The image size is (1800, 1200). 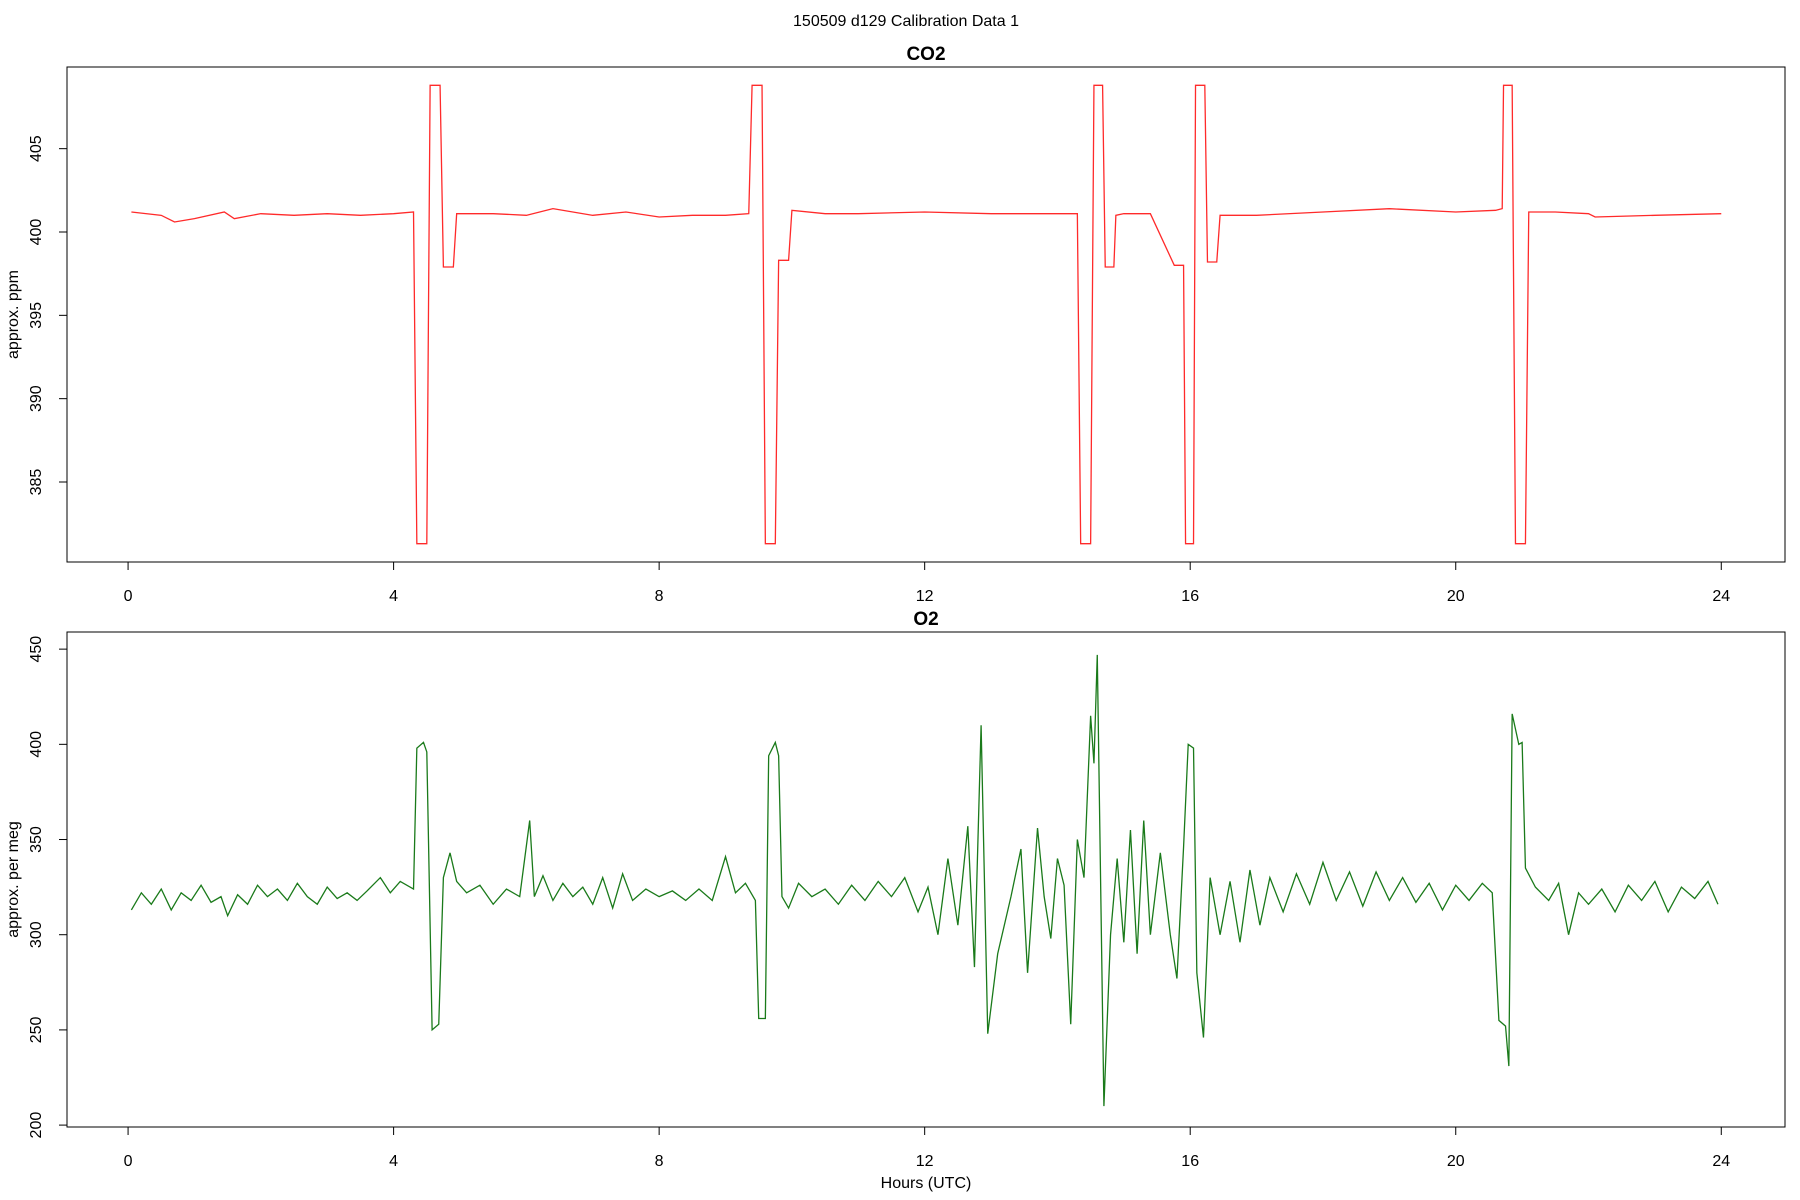 What do you see at coordinates (36, 1125) in the screenshot?
I see `y-tick-label: 200` at bounding box center [36, 1125].